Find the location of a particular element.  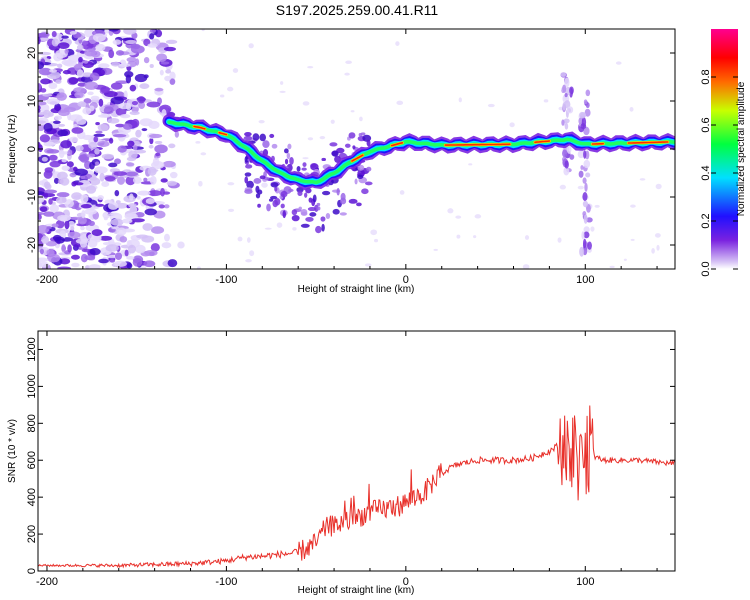

snr-y-tick-label: 1000 is located at coordinates (32, 386).